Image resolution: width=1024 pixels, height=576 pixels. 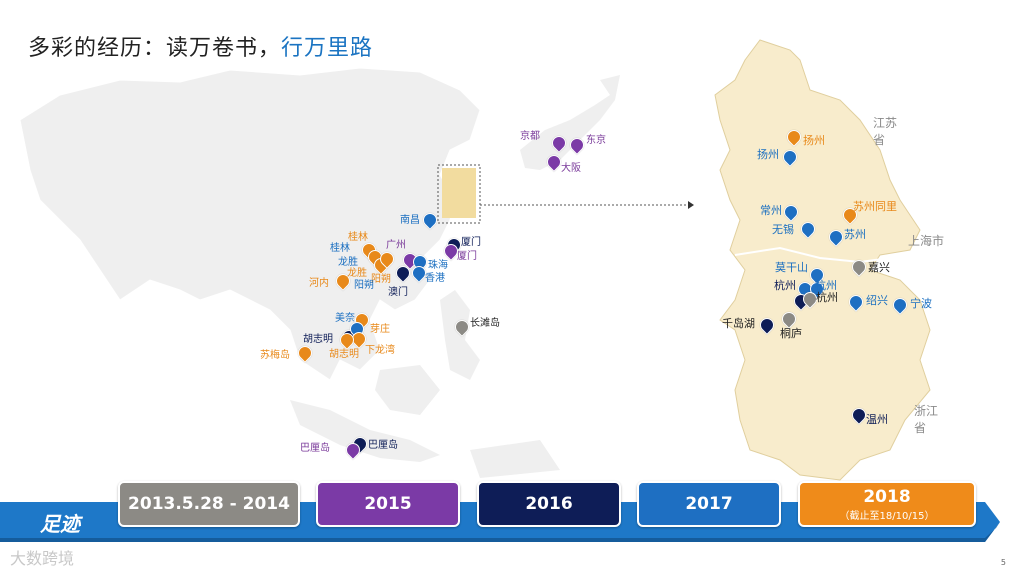 I want to click on label-guangzhou: 广州, so click(x=396, y=245).